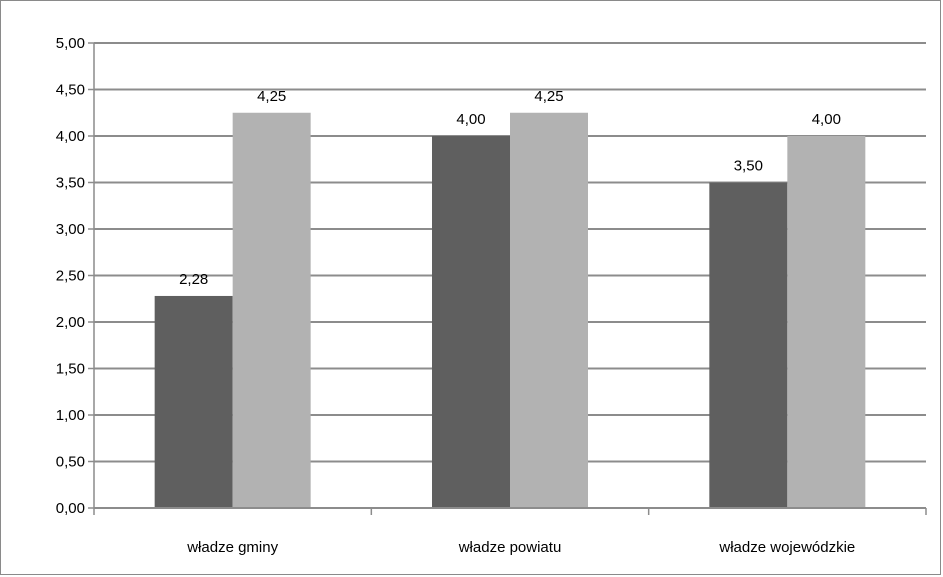 This screenshot has height=577, width=943. What do you see at coordinates (70, 276) in the screenshot?
I see `y-tick-label: 2,50` at bounding box center [70, 276].